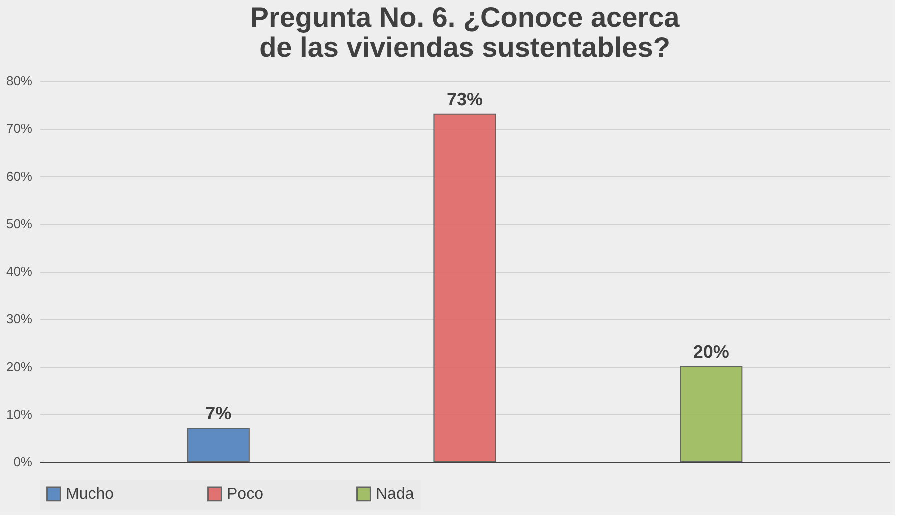 This screenshot has width=901, height=521. Describe the element at coordinates (19, 271) in the screenshot. I see `y-tick-label: 40%` at that location.